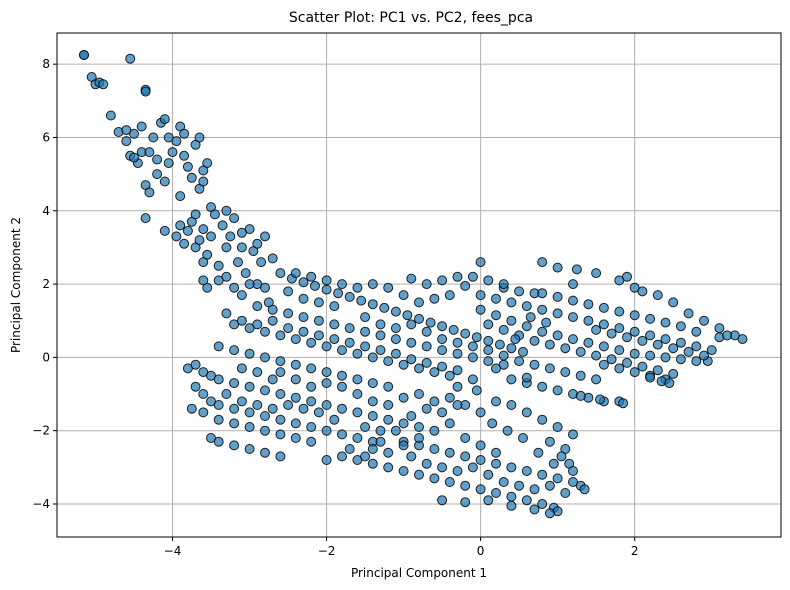 The width and height of the screenshot is (790, 590). Describe the element at coordinates (481, 551) in the screenshot. I see `x-tick-label: 0` at that location.